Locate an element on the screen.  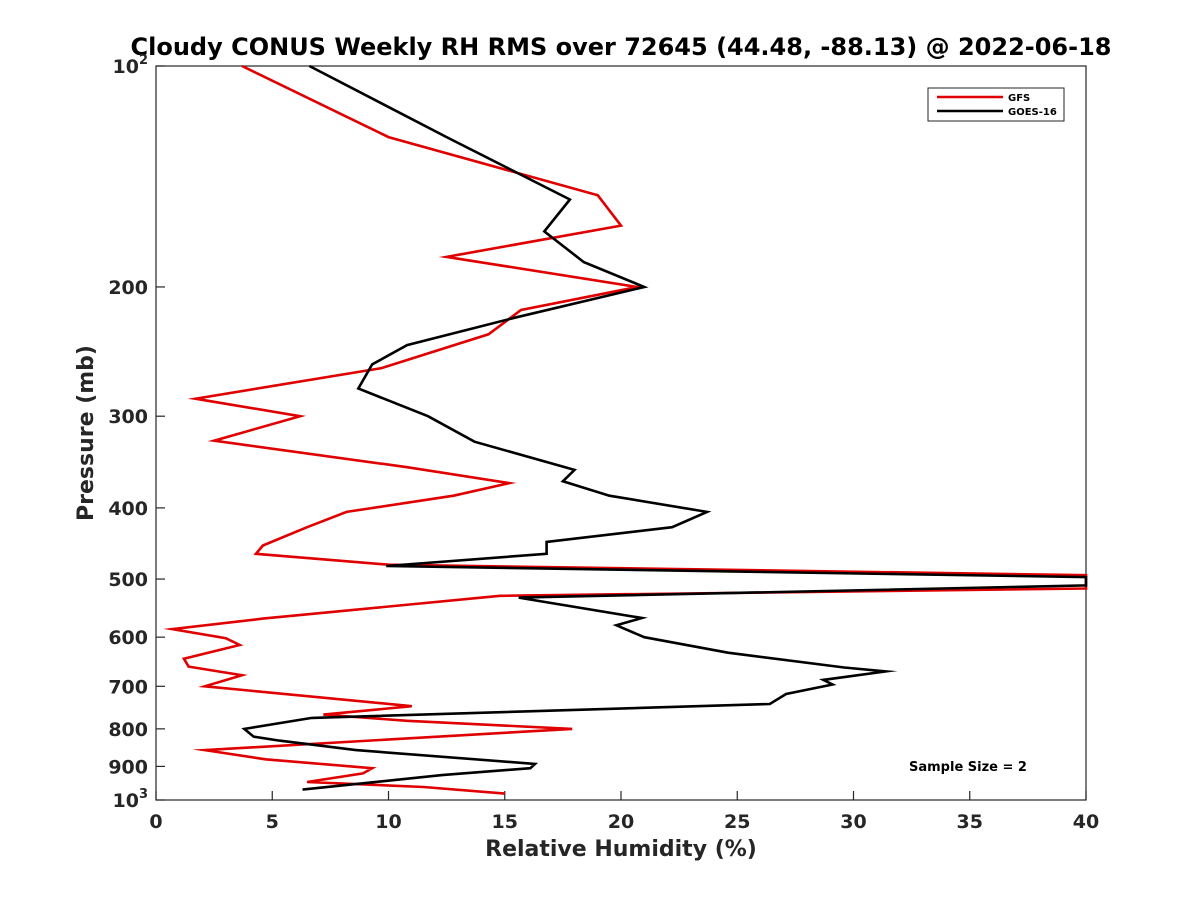
x-axis-label: Relative Humidity (%) is located at coordinates (621, 849).